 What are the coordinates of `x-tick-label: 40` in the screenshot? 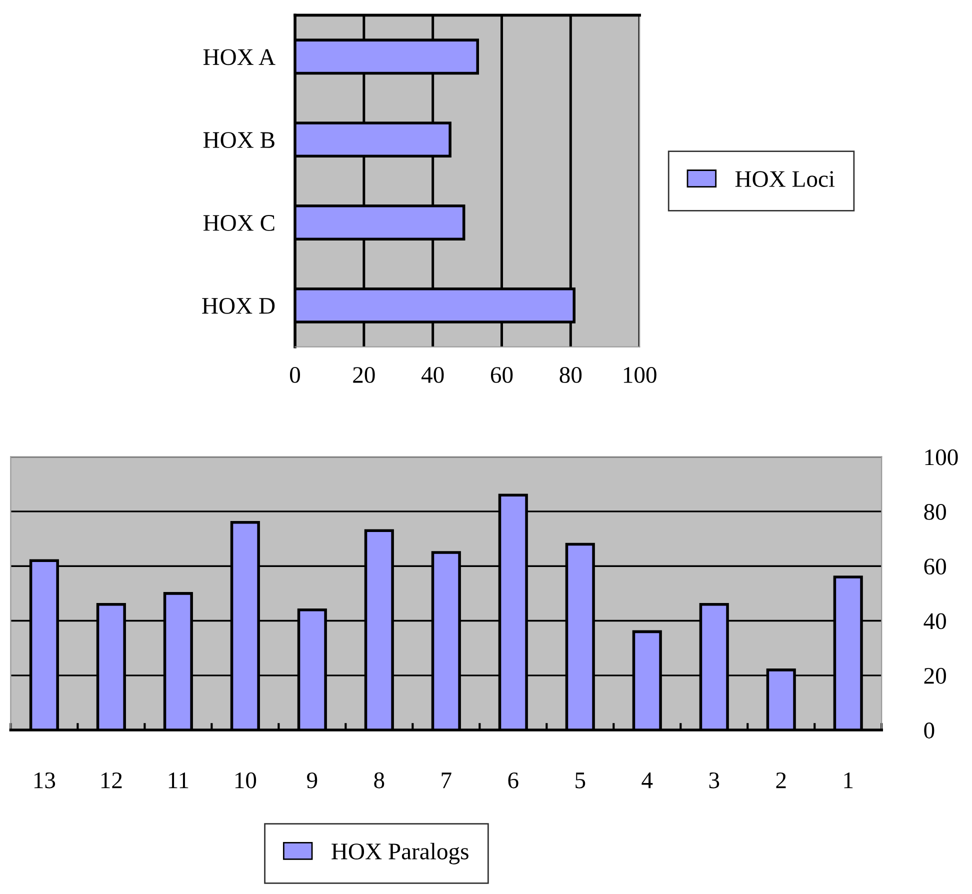 It's located at (432, 375).